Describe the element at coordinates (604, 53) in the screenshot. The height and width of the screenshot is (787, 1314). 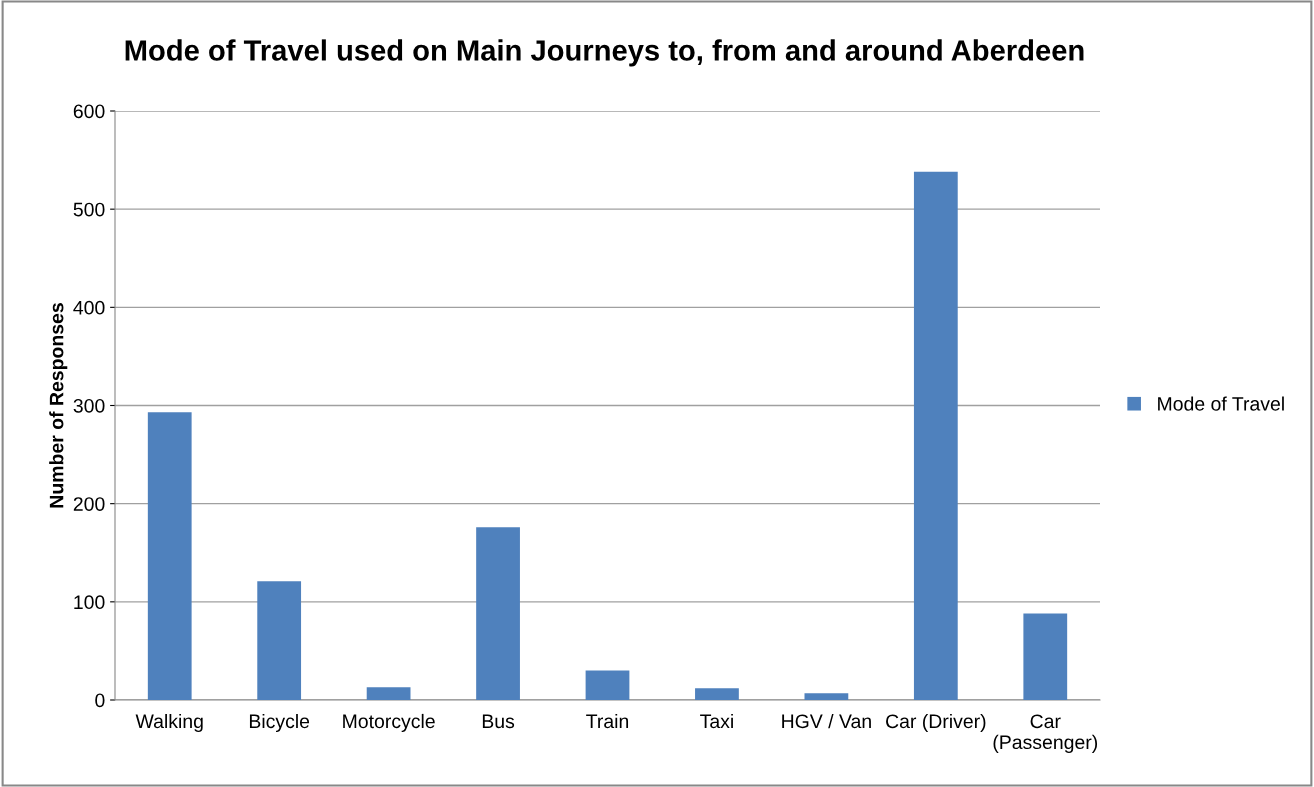
I see `chart-title: Mode of Travel used on Main Journeys to, from and around Aberdeen` at that location.